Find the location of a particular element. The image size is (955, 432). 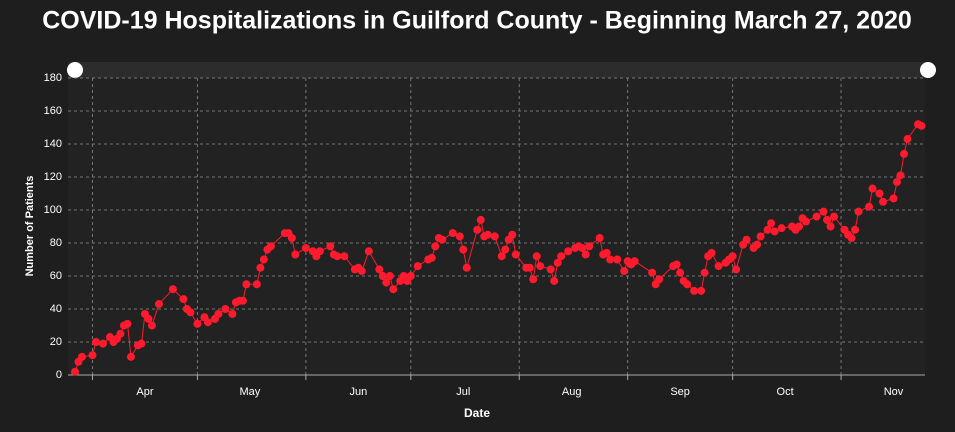

range-slider is located at coordinates (496, 70).